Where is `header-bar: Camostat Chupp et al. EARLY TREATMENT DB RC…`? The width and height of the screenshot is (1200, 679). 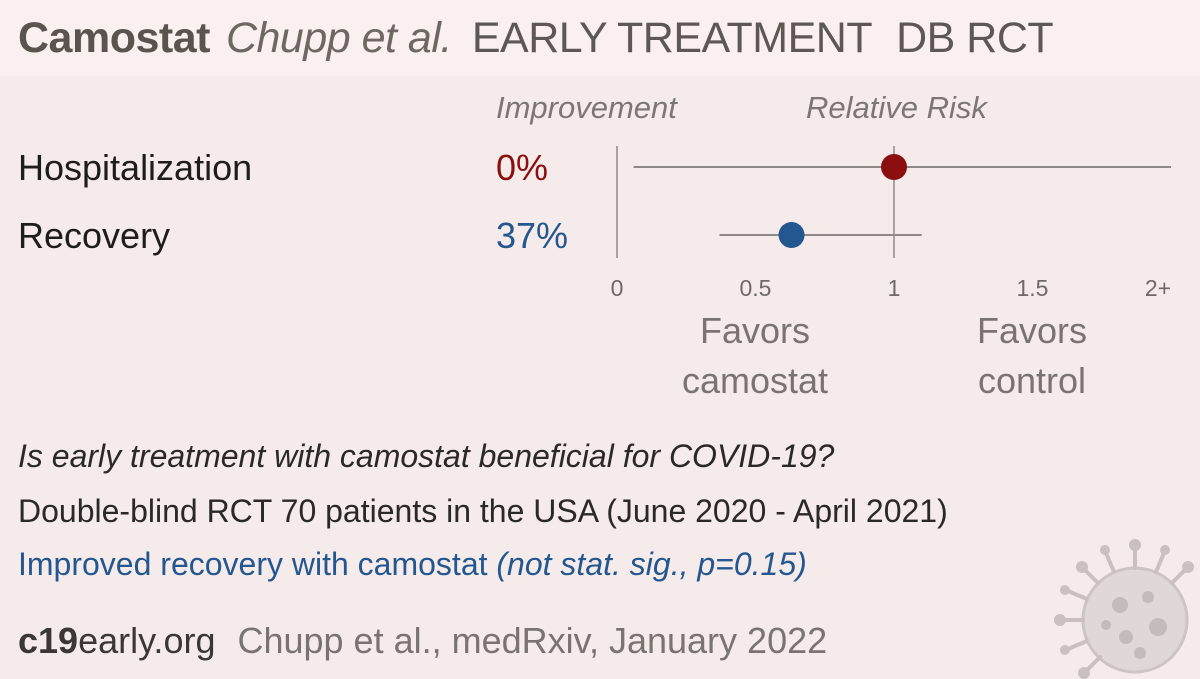
header-bar: Camostat Chupp et al. EARLY TREATMENT DB RC… is located at coordinates (600, 38).